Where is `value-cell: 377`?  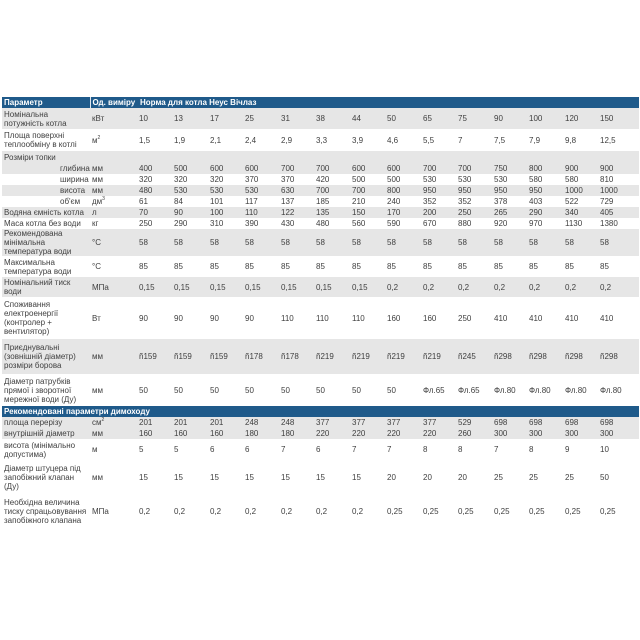 value-cell: 377 is located at coordinates (439, 422).